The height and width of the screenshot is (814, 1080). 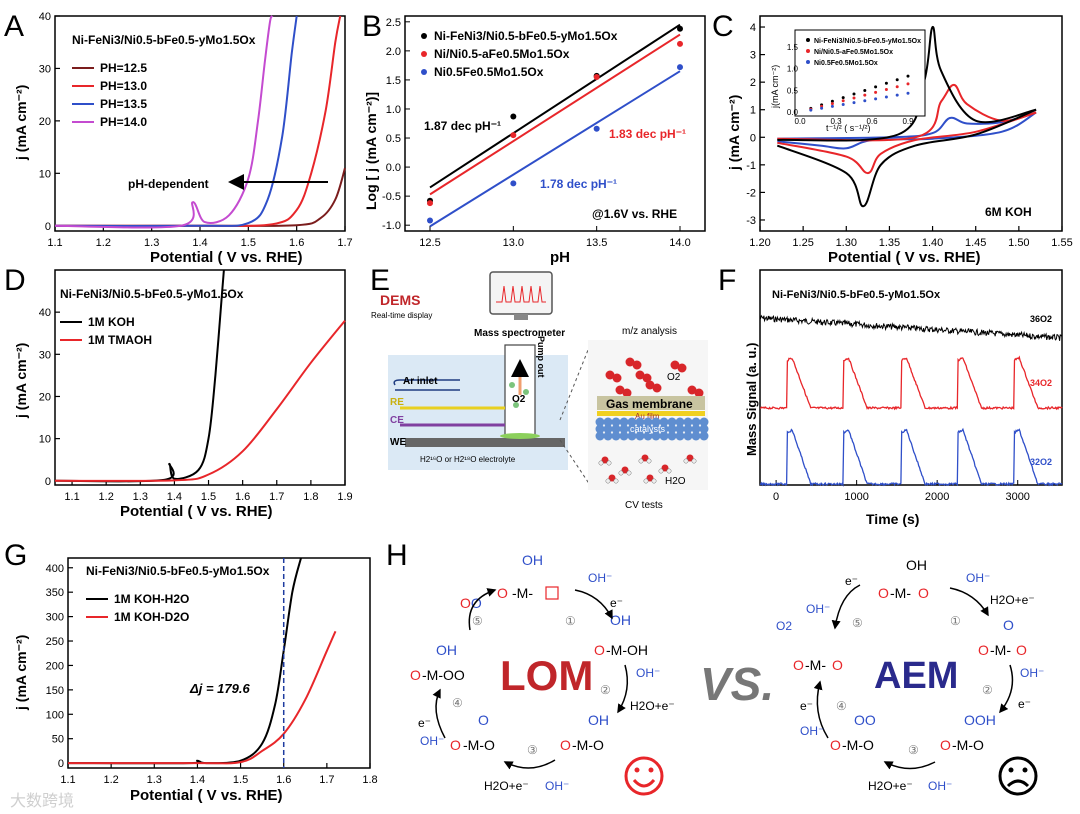 I want to click on panel-f-title: Ni-FeNi3/Ni0.5-bFe0.5-yMo1.5Ox, so click(x=856, y=295).